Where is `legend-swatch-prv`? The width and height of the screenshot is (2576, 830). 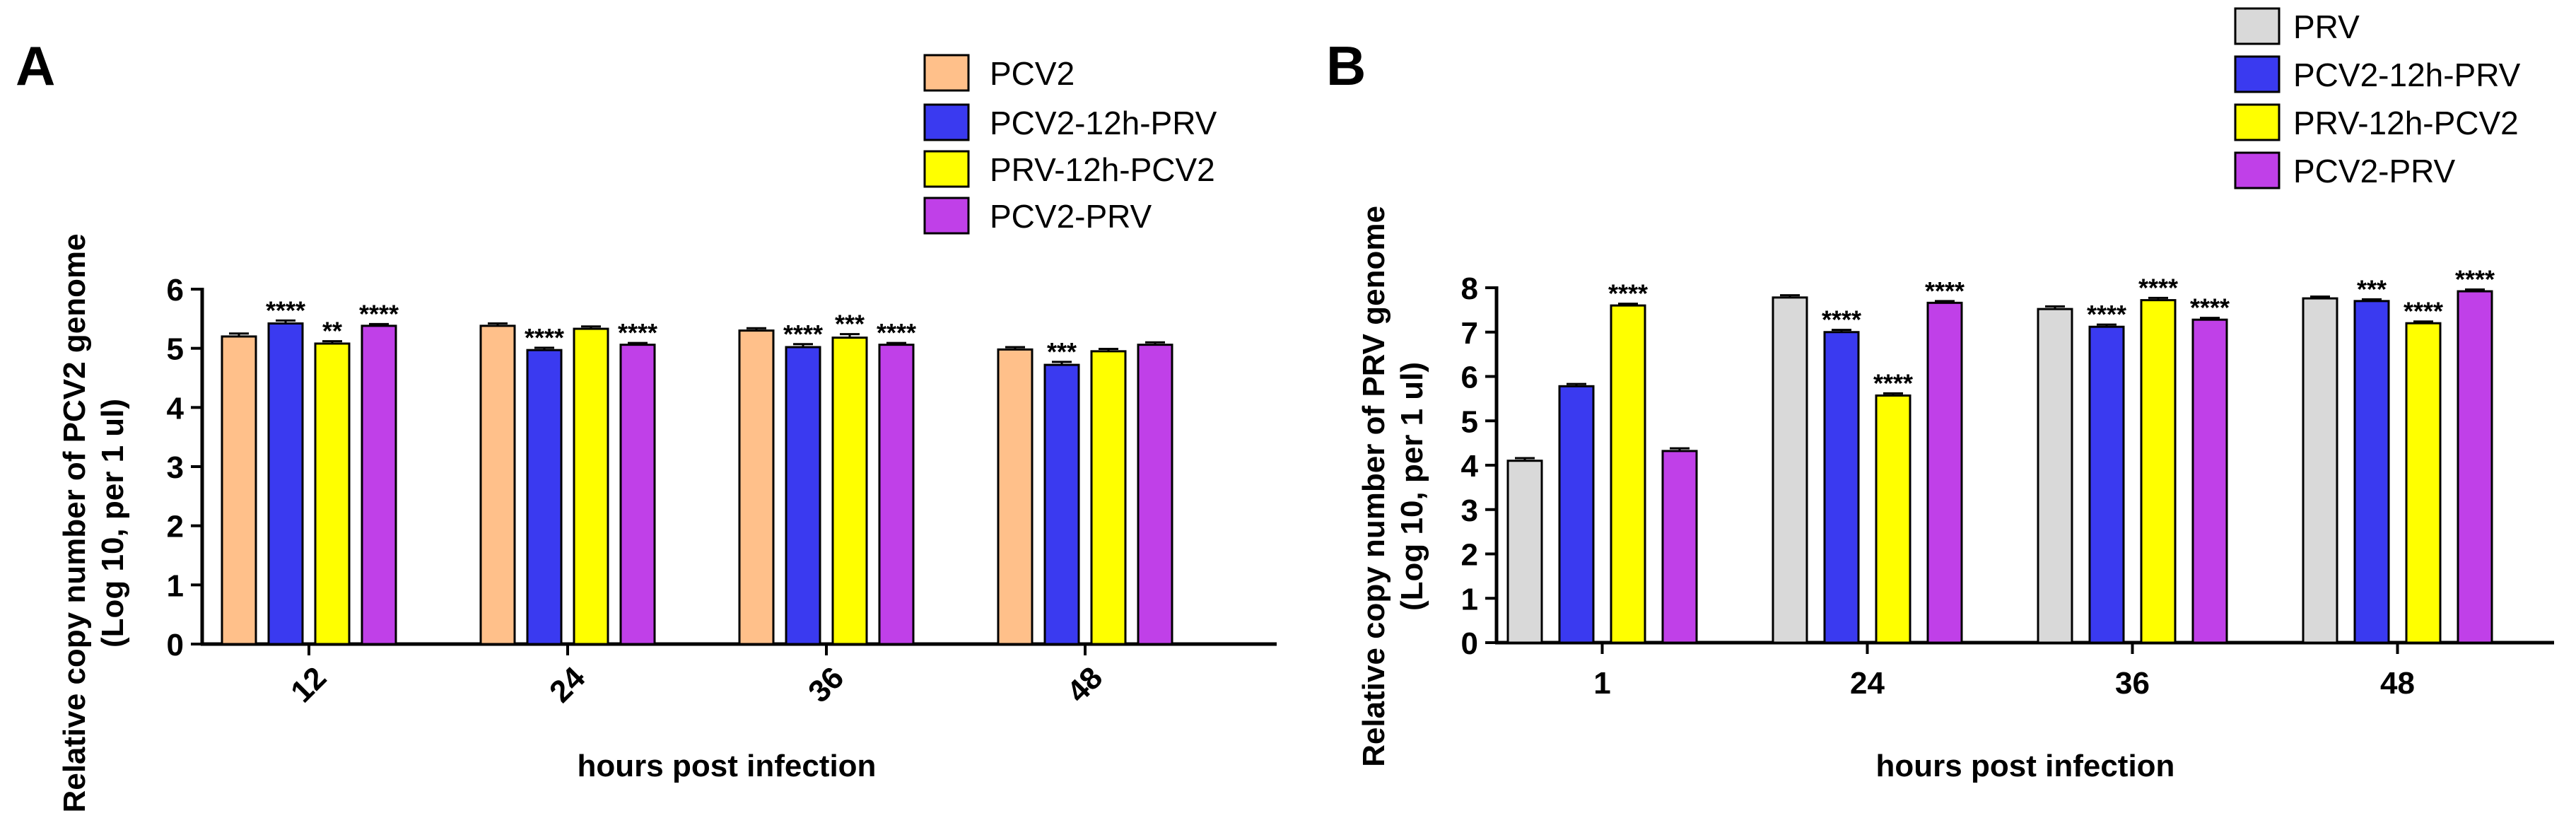 legend-swatch-prv is located at coordinates (2258, 26).